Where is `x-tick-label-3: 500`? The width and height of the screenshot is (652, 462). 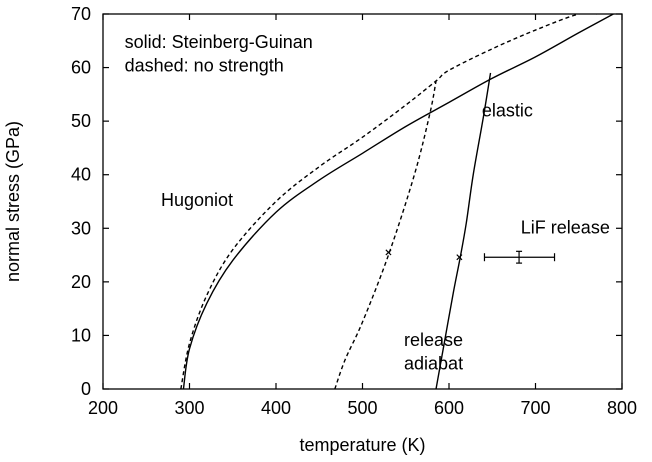 x-tick-label-3: 500 is located at coordinates (362, 408).